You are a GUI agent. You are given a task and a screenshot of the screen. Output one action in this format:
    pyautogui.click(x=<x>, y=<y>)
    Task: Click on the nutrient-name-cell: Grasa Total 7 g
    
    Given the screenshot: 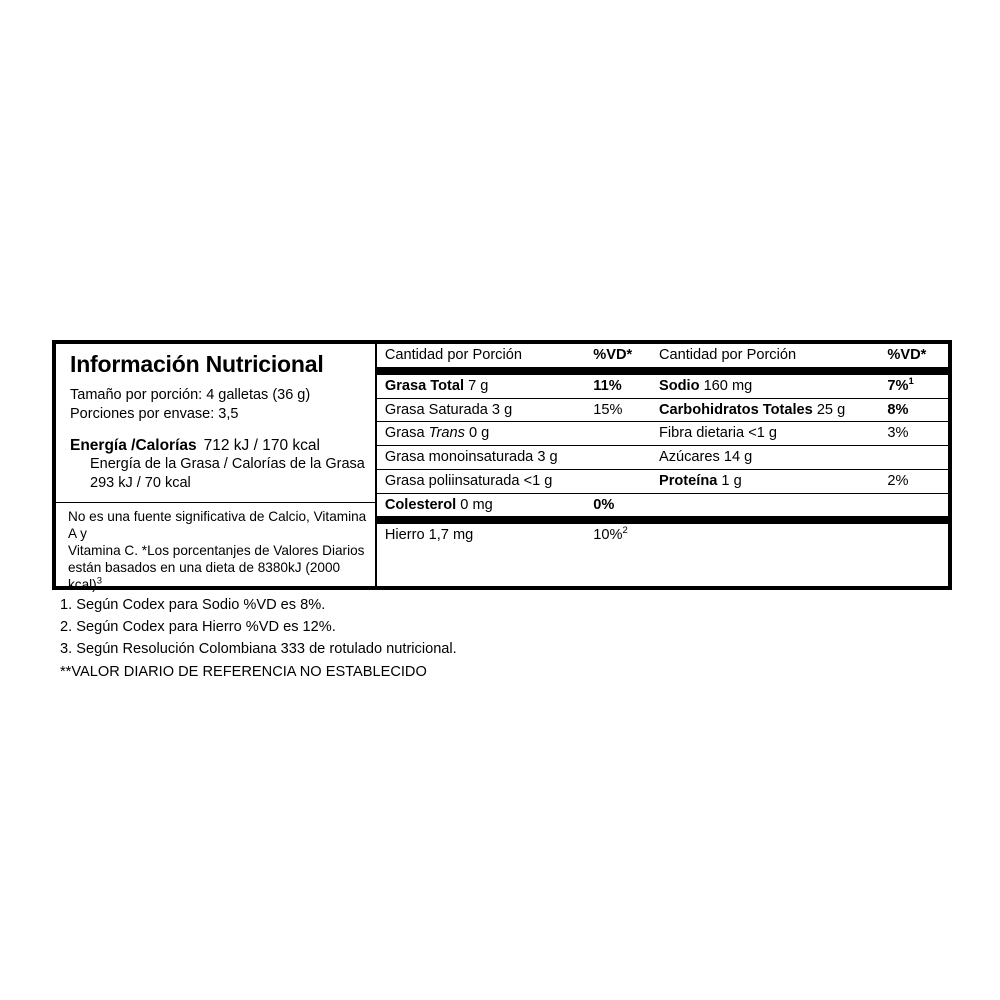 What is the action you would take?
    pyautogui.click(x=481, y=386)
    